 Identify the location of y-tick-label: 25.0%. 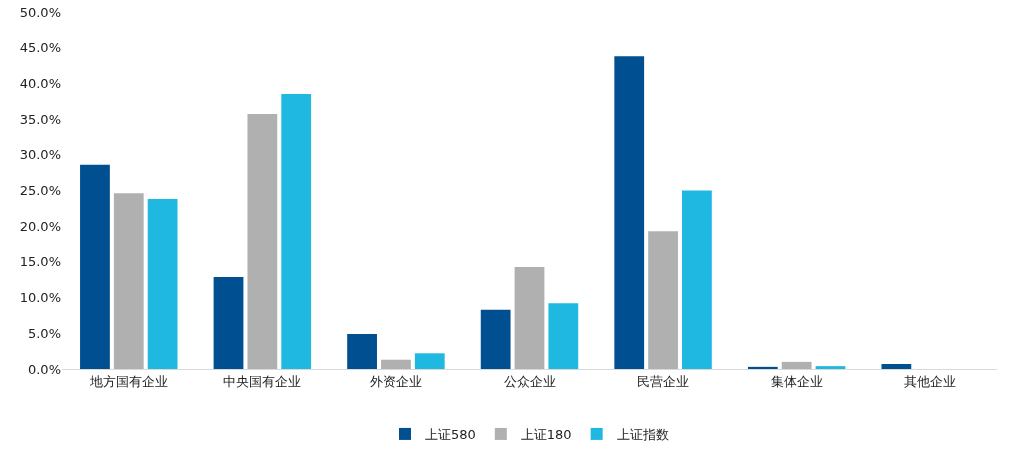
(40, 191).